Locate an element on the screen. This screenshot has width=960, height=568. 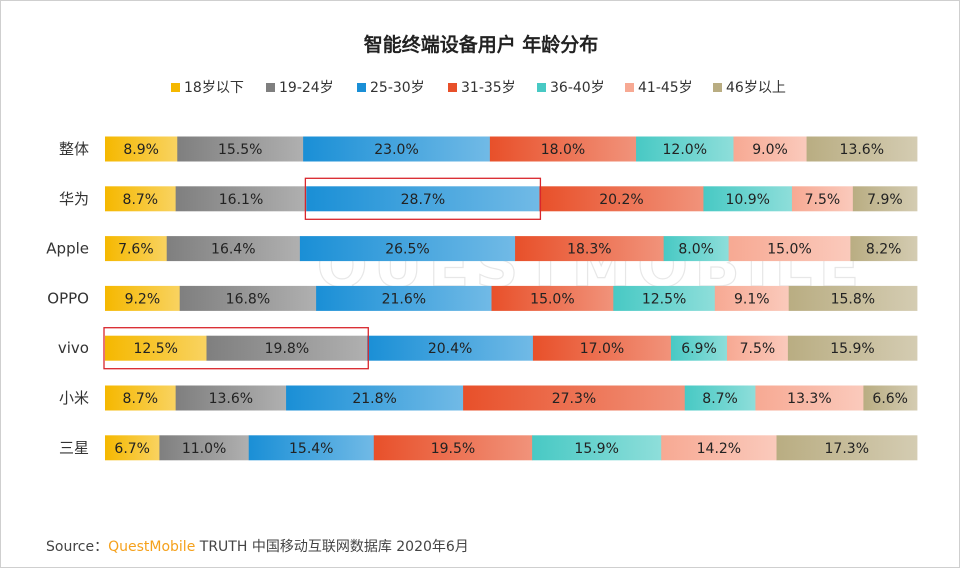
value-label: 19.5% is located at coordinates (453, 449).